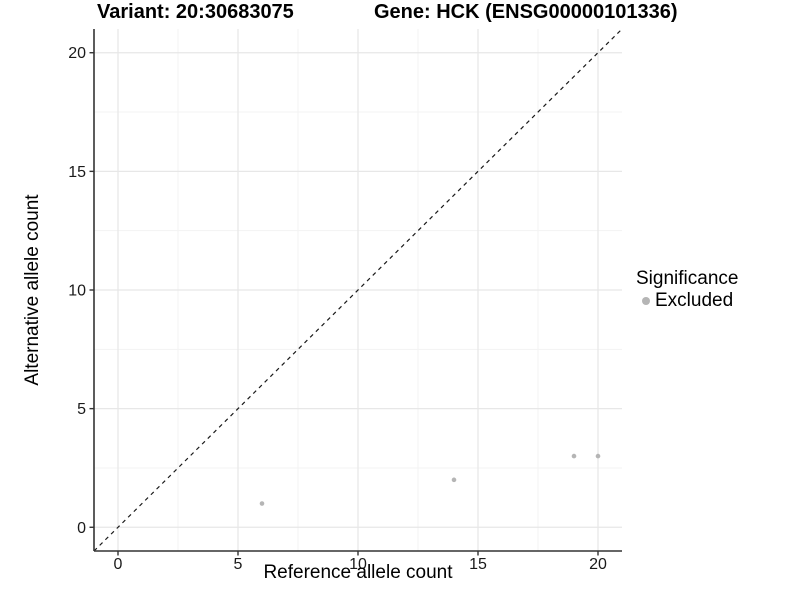 This screenshot has height=600, width=800. I want to click on x-tick-label: 15, so click(478, 564).